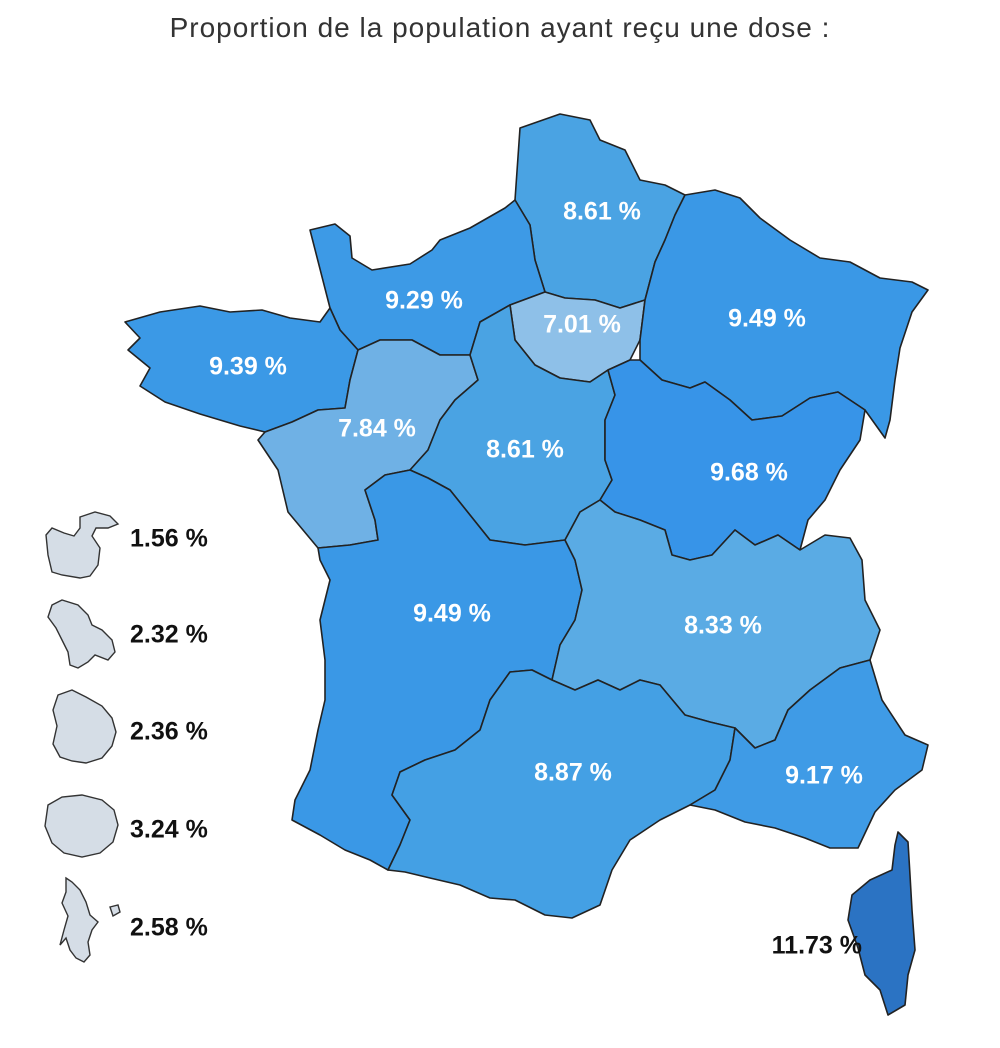 The image size is (1000, 1048). Describe the element at coordinates (573, 773) in the screenshot. I see `label-occitanie: 8.87 %` at that location.